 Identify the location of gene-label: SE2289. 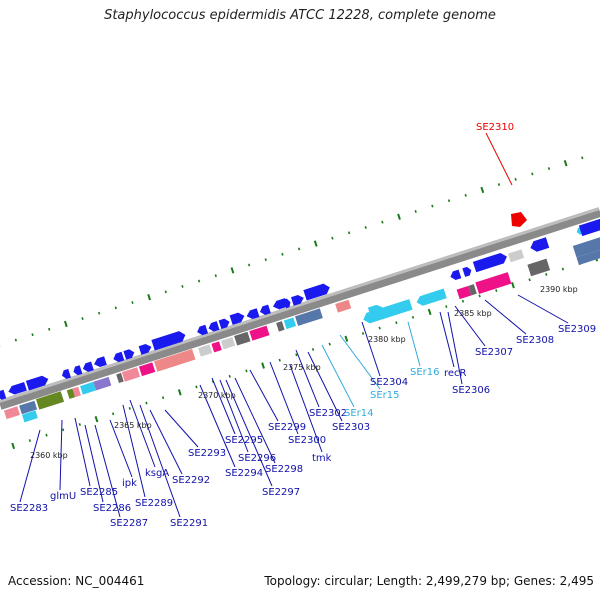
(154, 503).